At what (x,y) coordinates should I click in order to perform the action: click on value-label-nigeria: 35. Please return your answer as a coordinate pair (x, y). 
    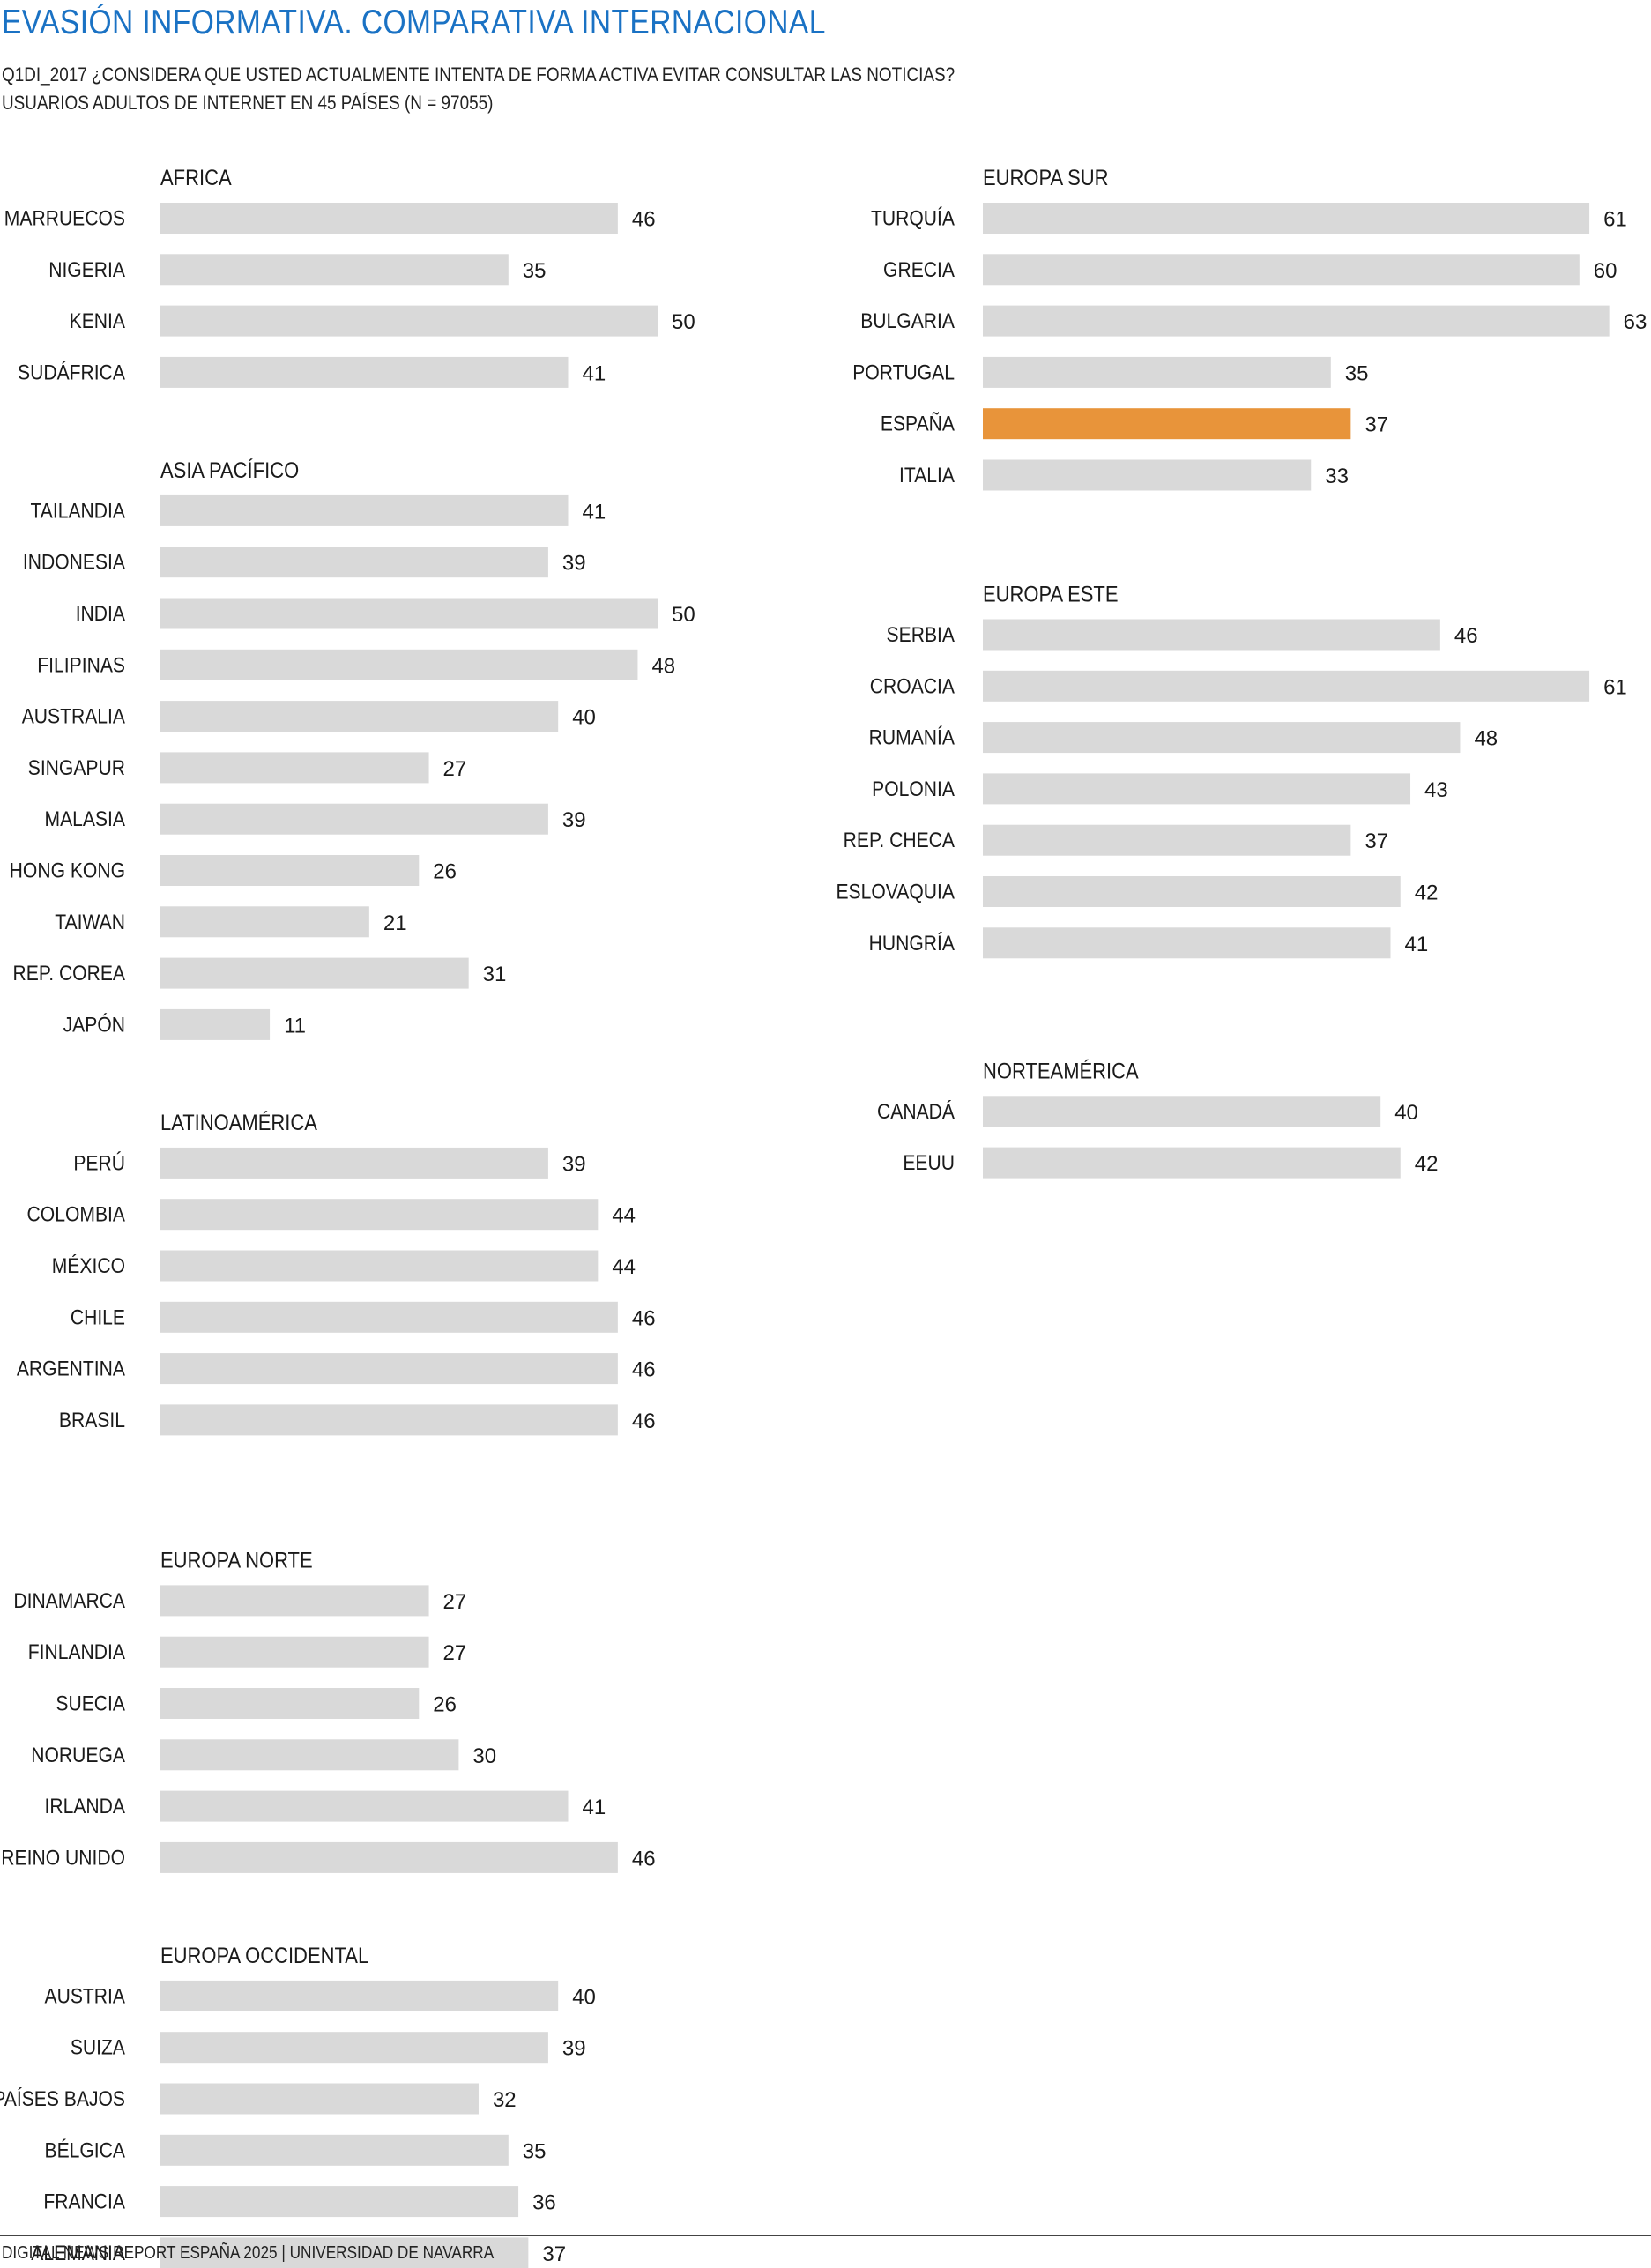
    Looking at the image, I should click on (535, 271).